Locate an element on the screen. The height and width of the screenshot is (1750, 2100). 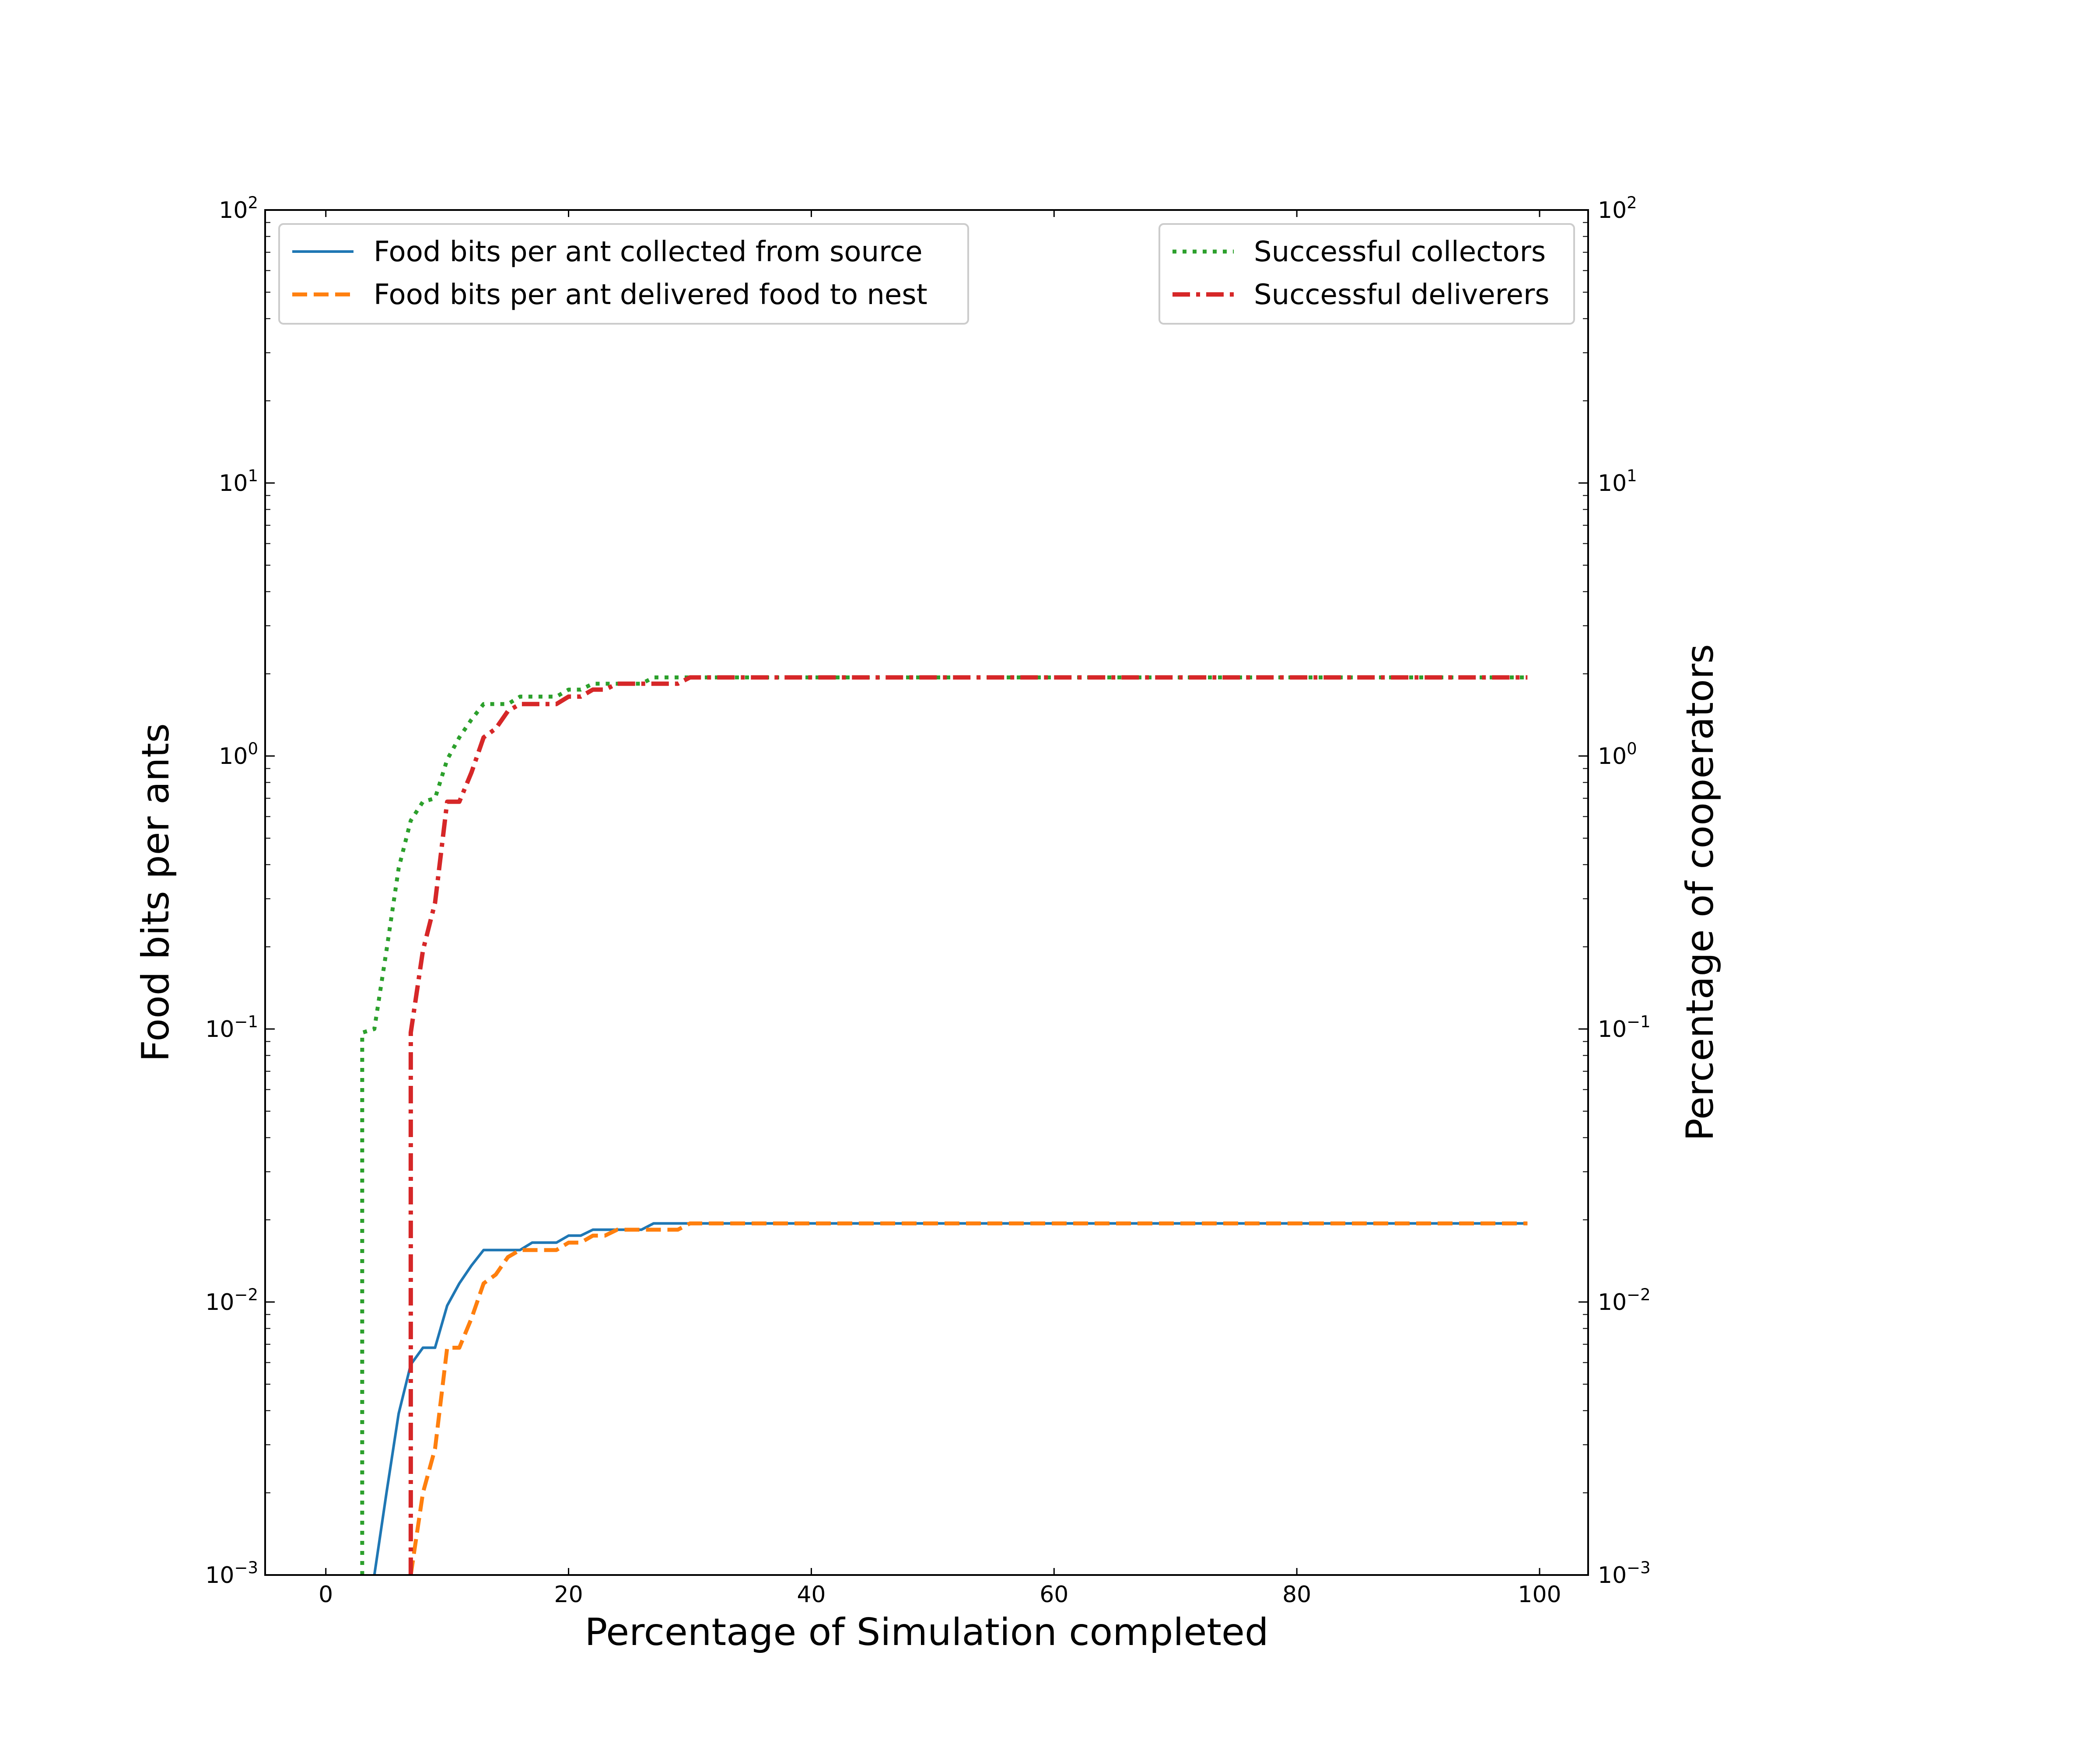
x-tick-label: 100 is located at coordinates (1539, 1595).